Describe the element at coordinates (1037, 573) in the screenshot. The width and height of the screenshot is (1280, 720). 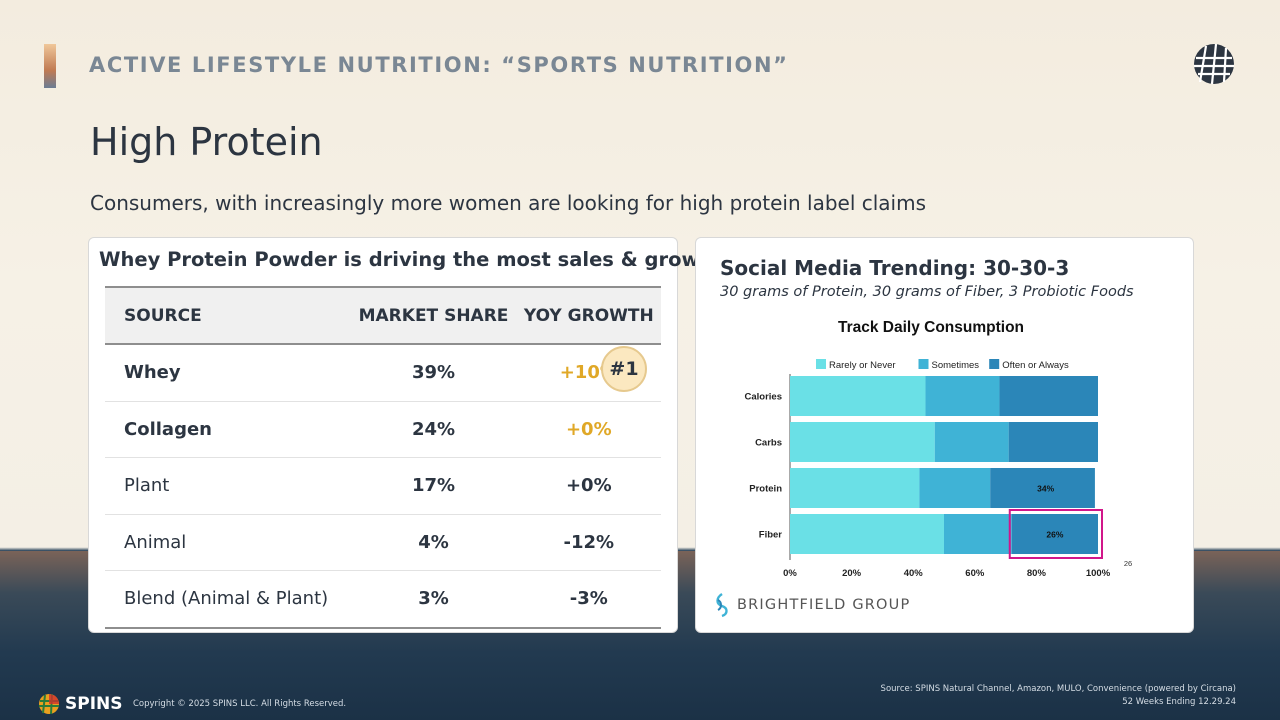
I see `x-tick-label: 80%` at that location.